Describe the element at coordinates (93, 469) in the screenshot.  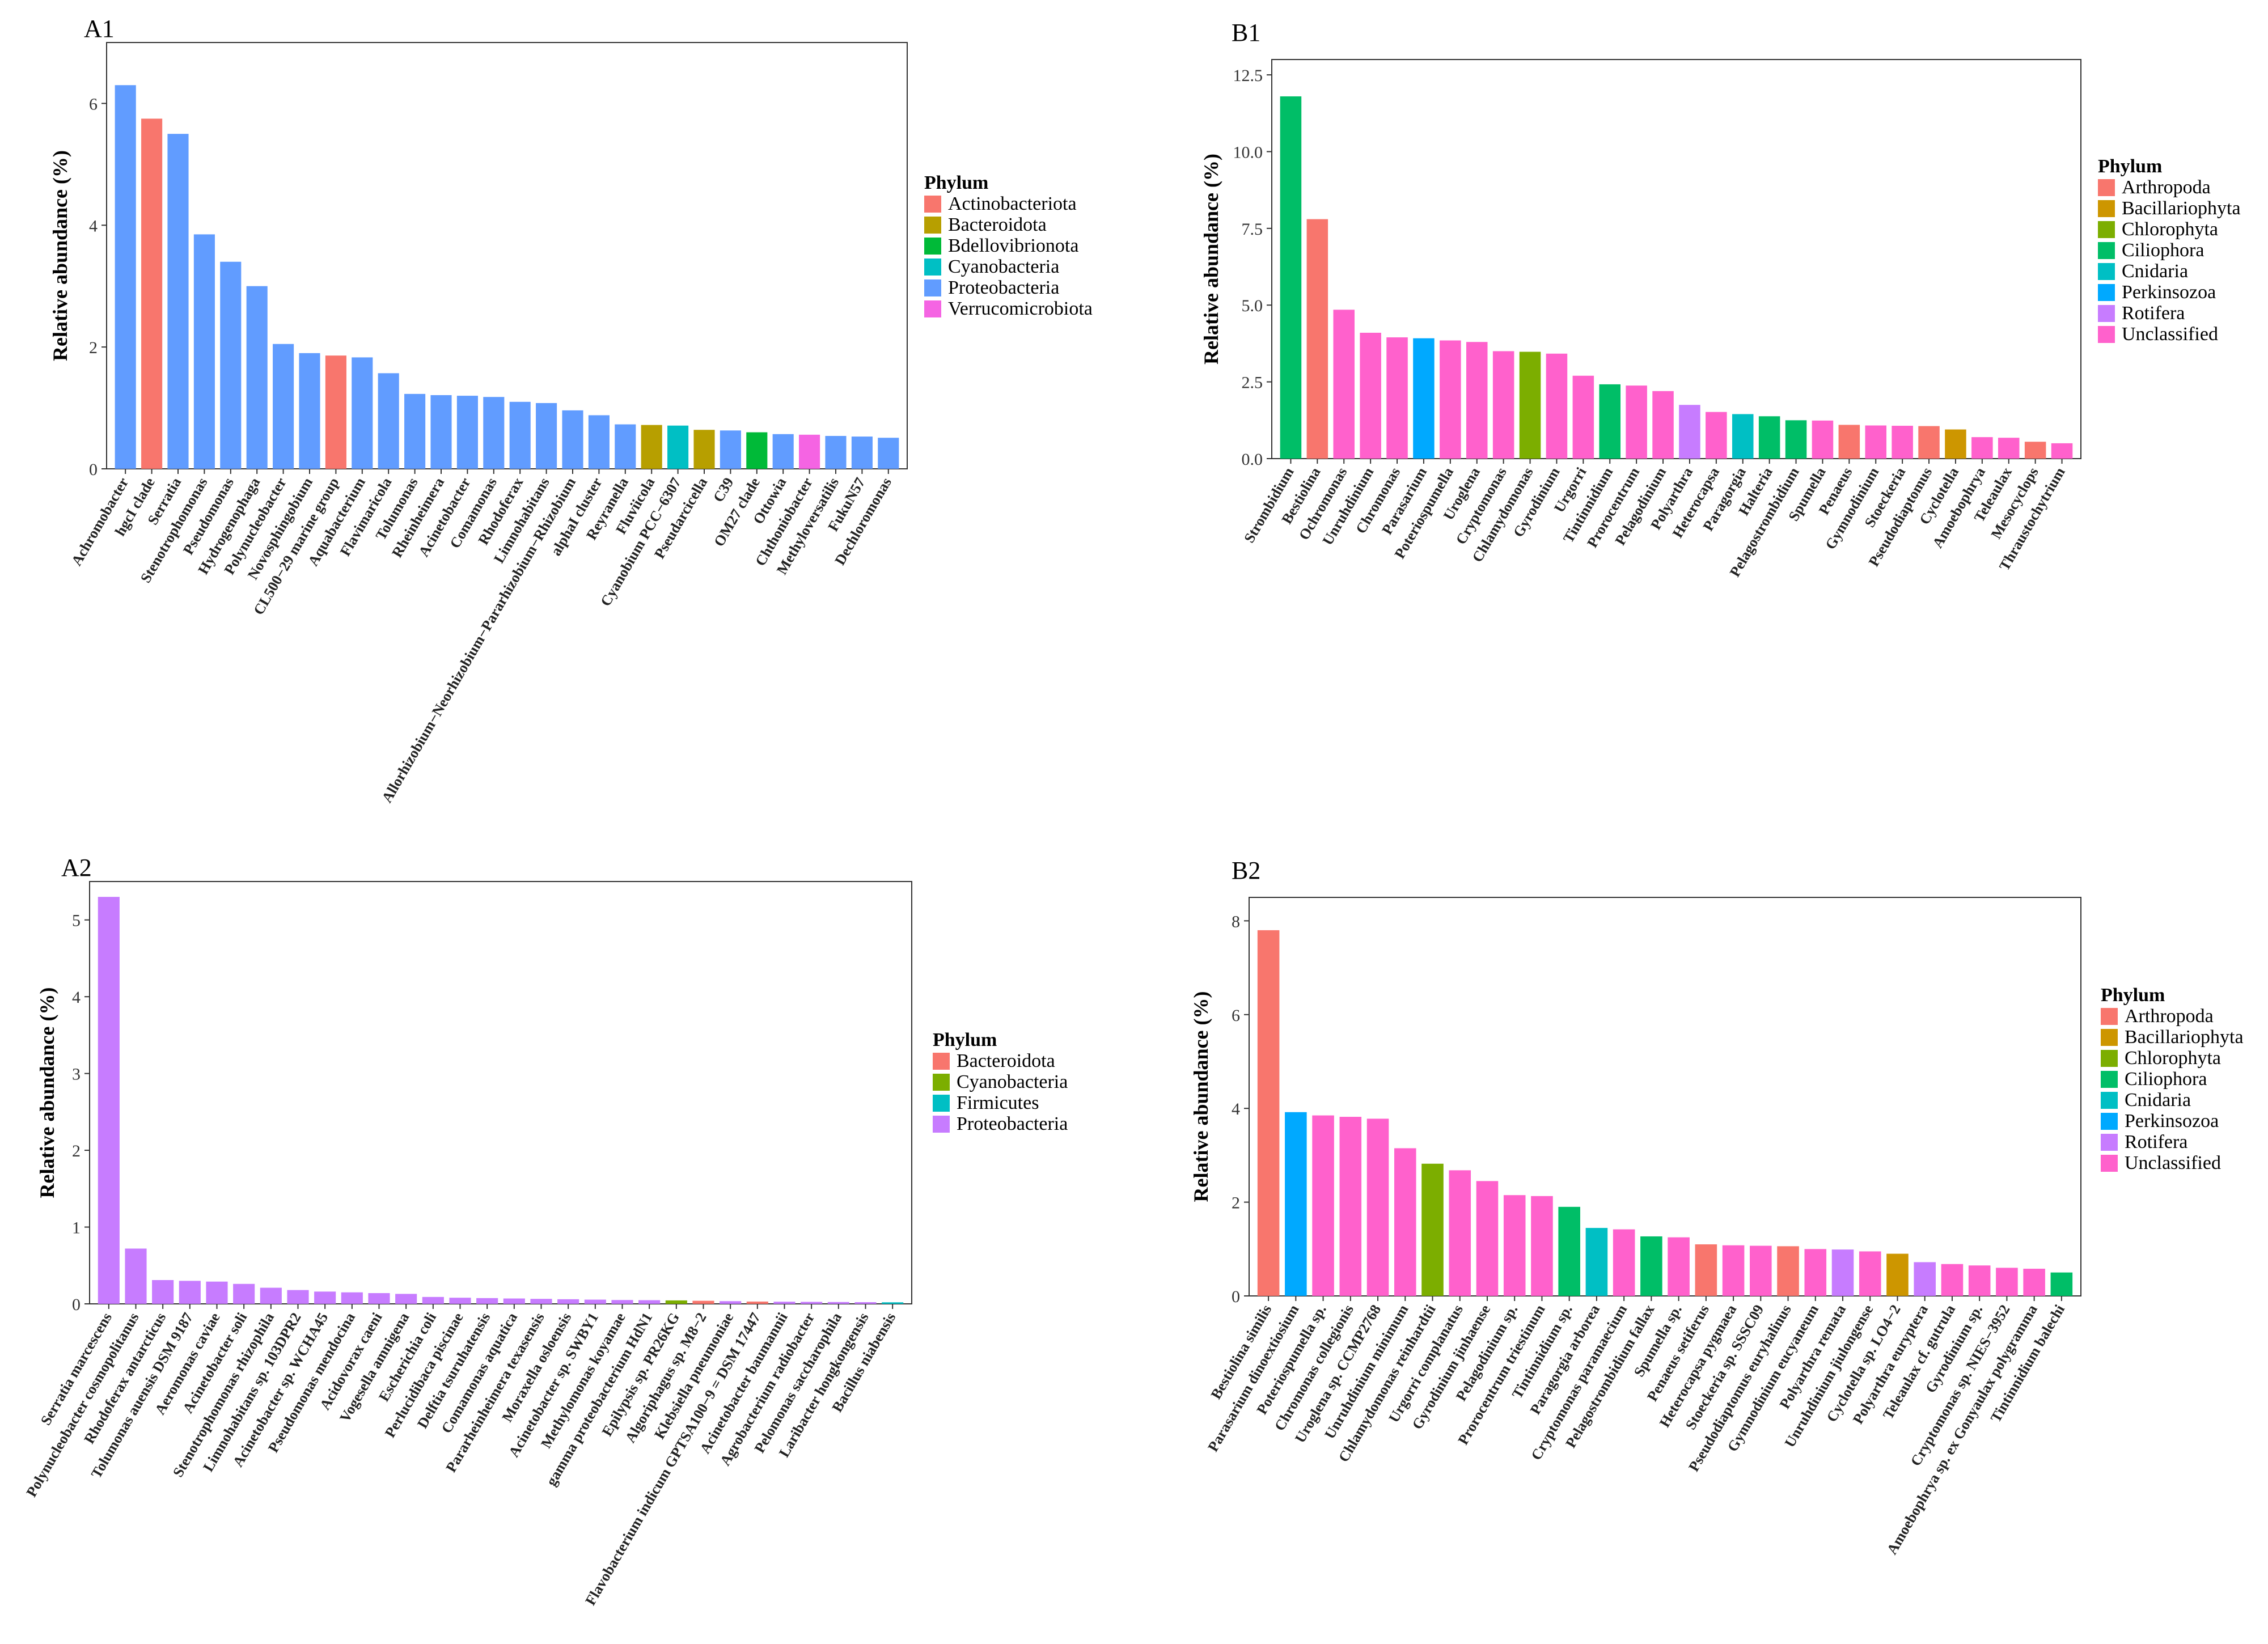
I see `y-tick-label: 0` at that location.